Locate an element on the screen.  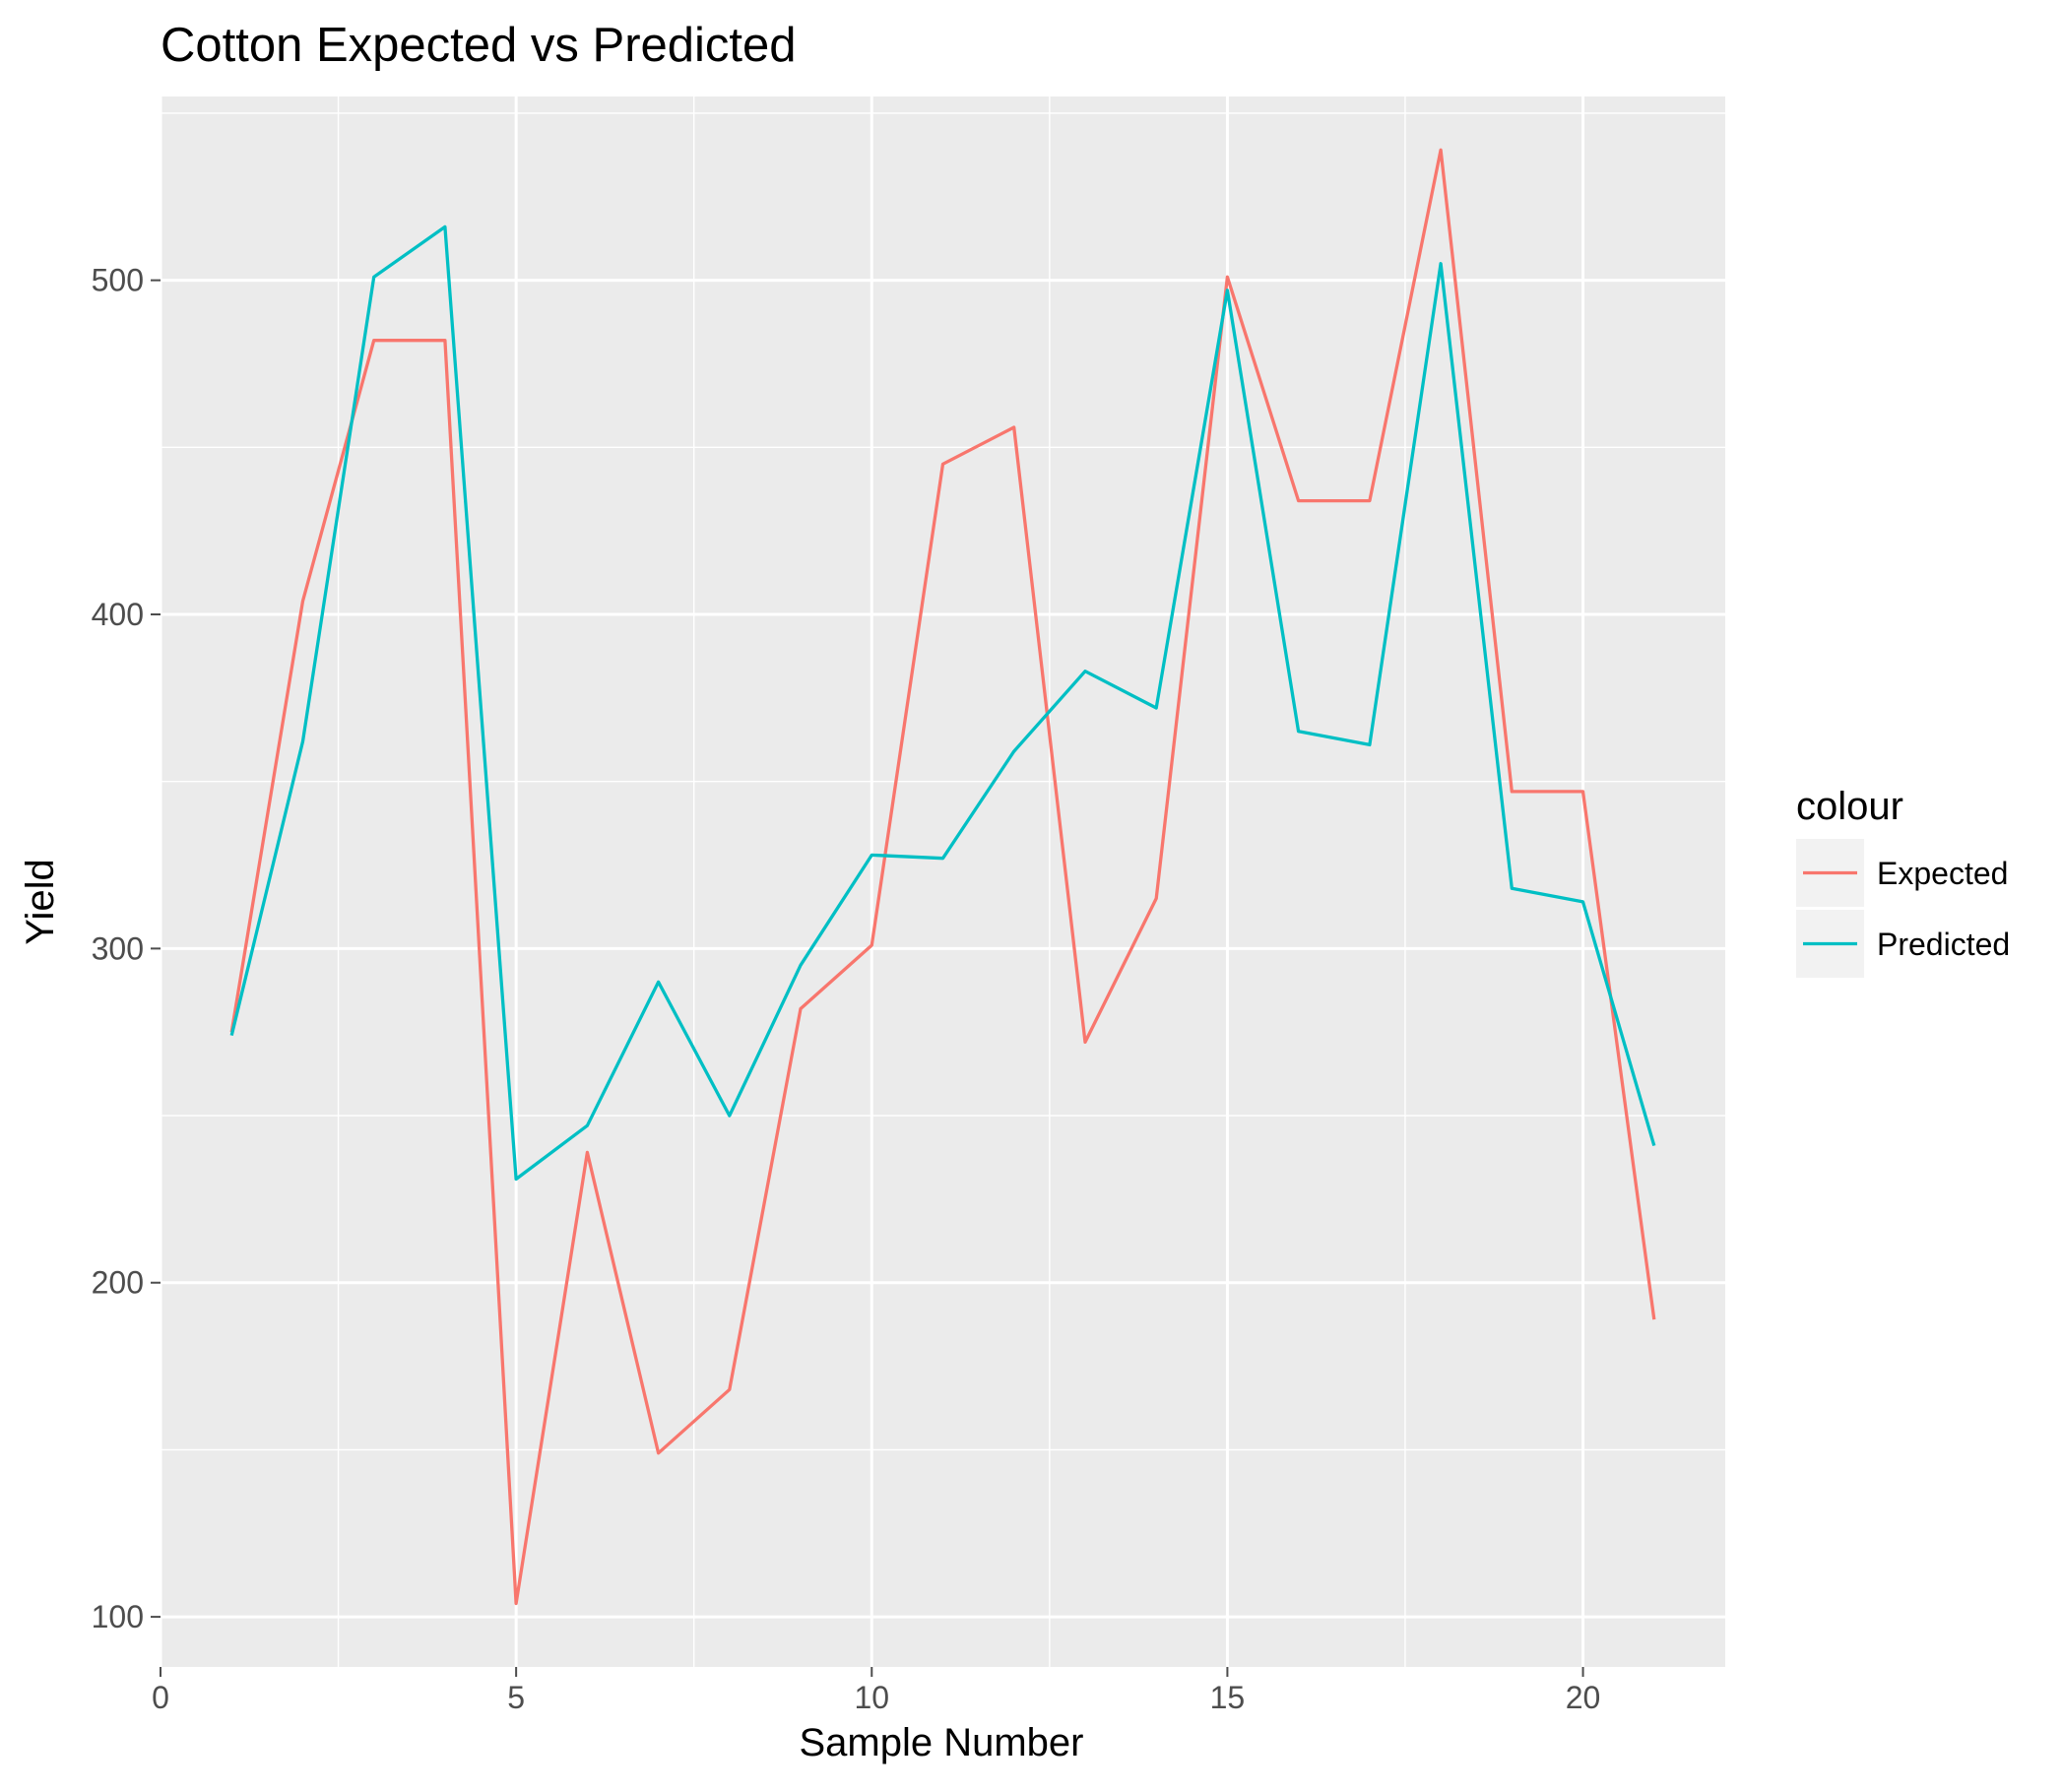
legend-label-expected: Expected is located at coordinates (1943, 873).